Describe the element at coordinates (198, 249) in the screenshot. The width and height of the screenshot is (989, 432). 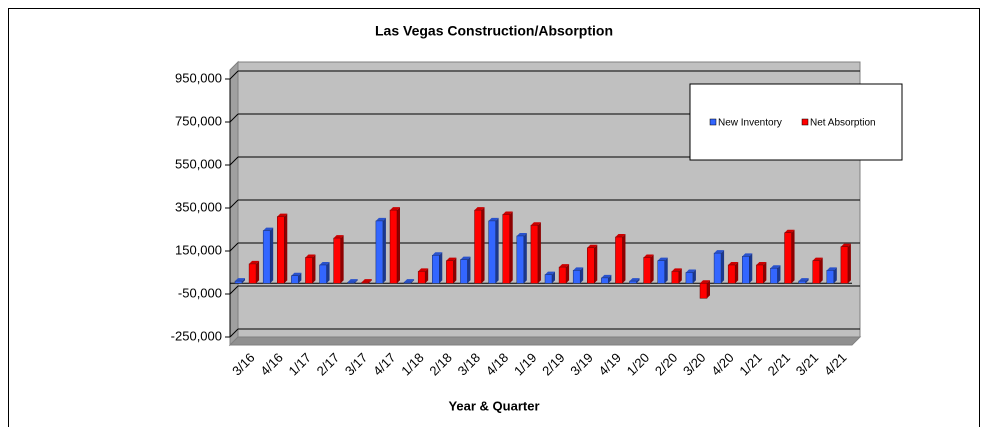
I see `y-tick-label: 150,000` at that location.